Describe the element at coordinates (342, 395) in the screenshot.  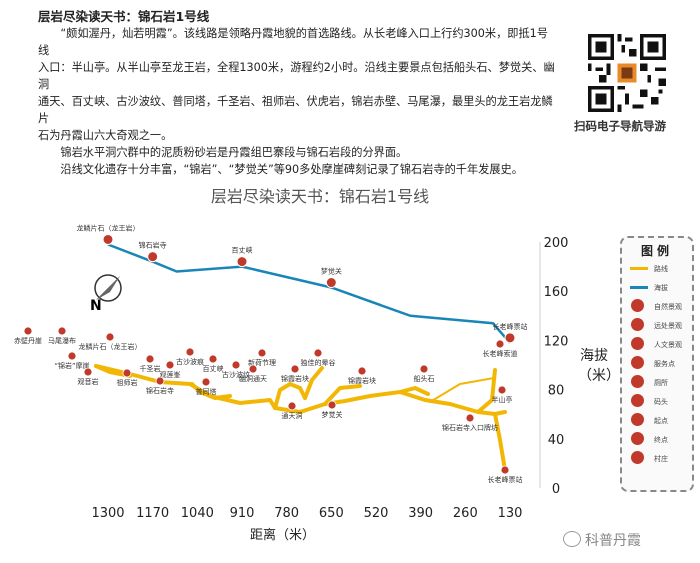
I see `route-branch-menggu` at that location.